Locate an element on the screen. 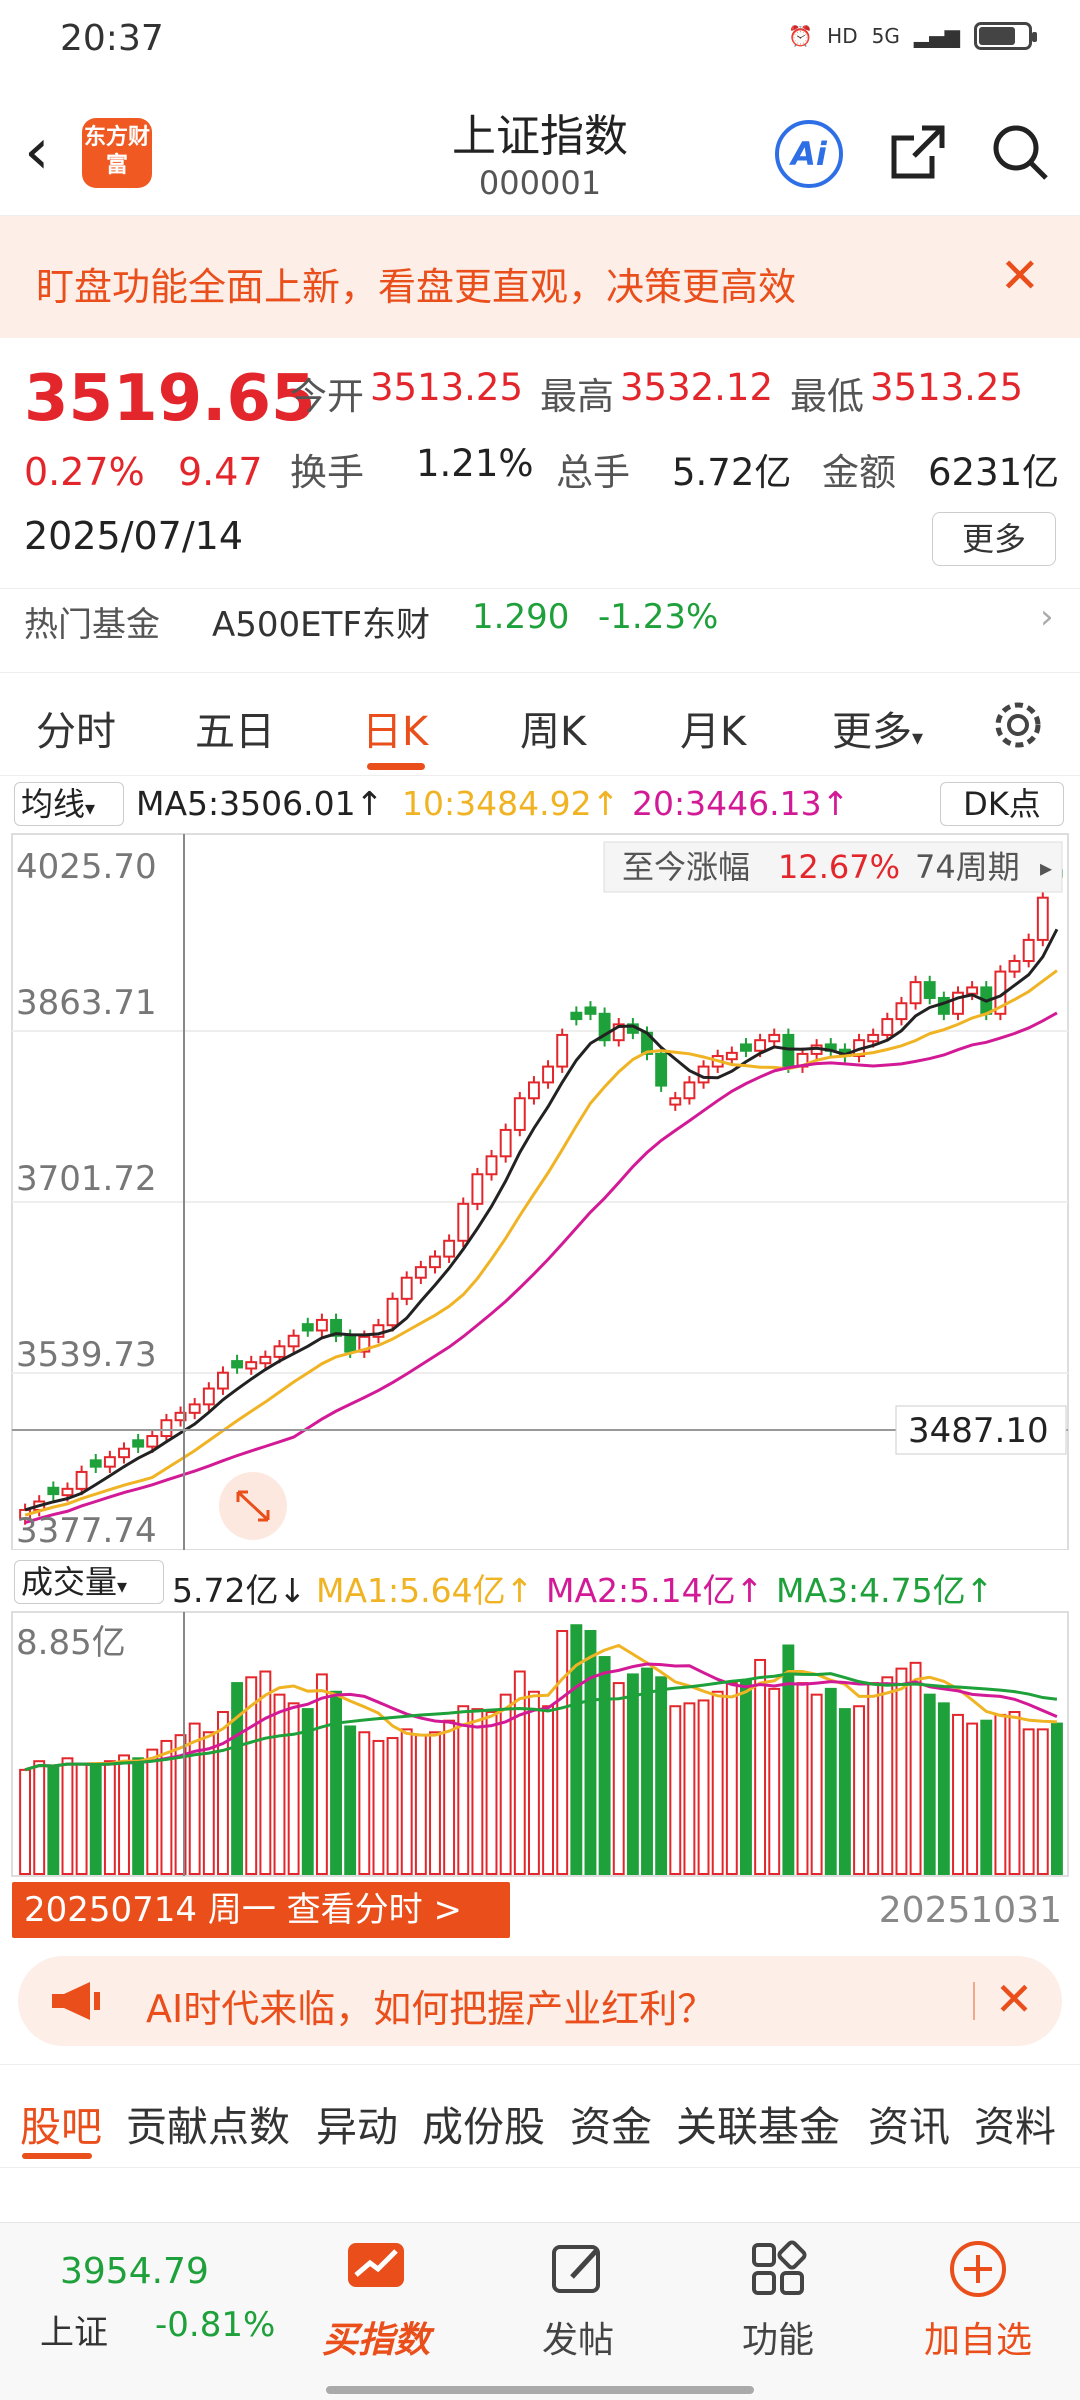  tab-more-label: 更多 is located at coordinates (872, 732).